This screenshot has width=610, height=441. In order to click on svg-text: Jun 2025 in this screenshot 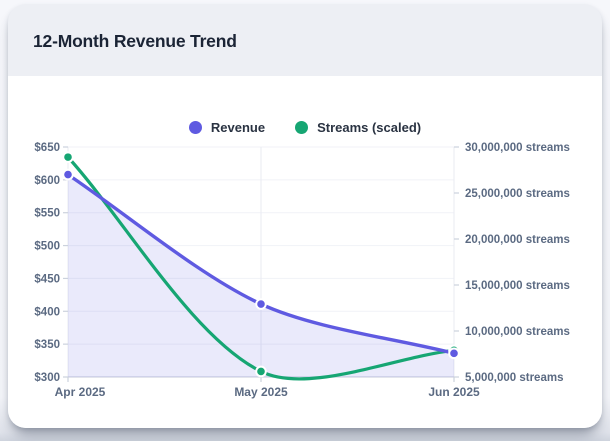, I will do `click(454, 392)`.